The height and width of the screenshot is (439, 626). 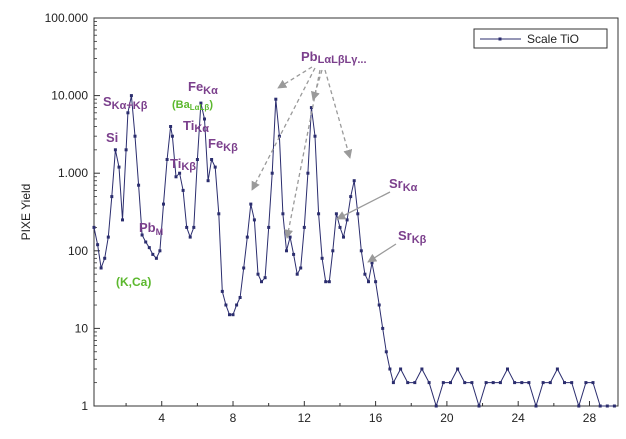 I want to click on annotation-srb: SrKβ, so click(x=412, y=237).